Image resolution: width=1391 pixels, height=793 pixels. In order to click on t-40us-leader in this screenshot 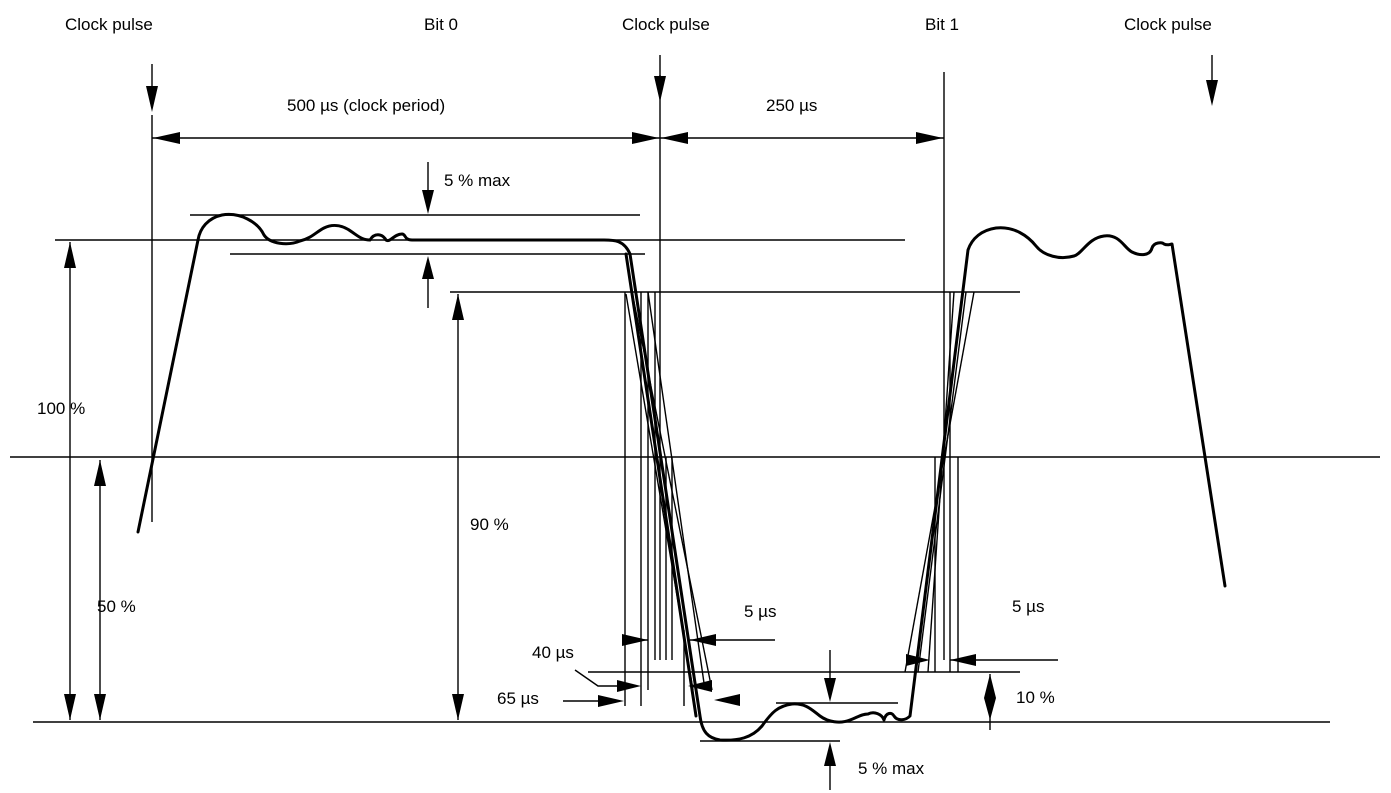, I will do `click(598, 678)`.